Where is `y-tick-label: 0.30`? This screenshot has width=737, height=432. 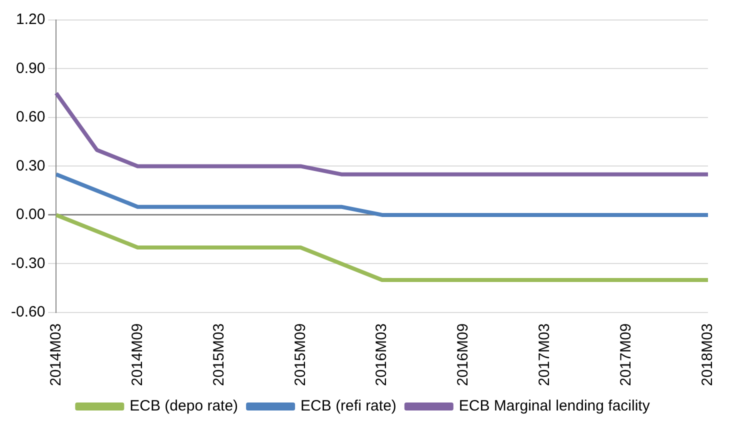 y-tick-label: 0.30 is located at coordinates (31, 165).